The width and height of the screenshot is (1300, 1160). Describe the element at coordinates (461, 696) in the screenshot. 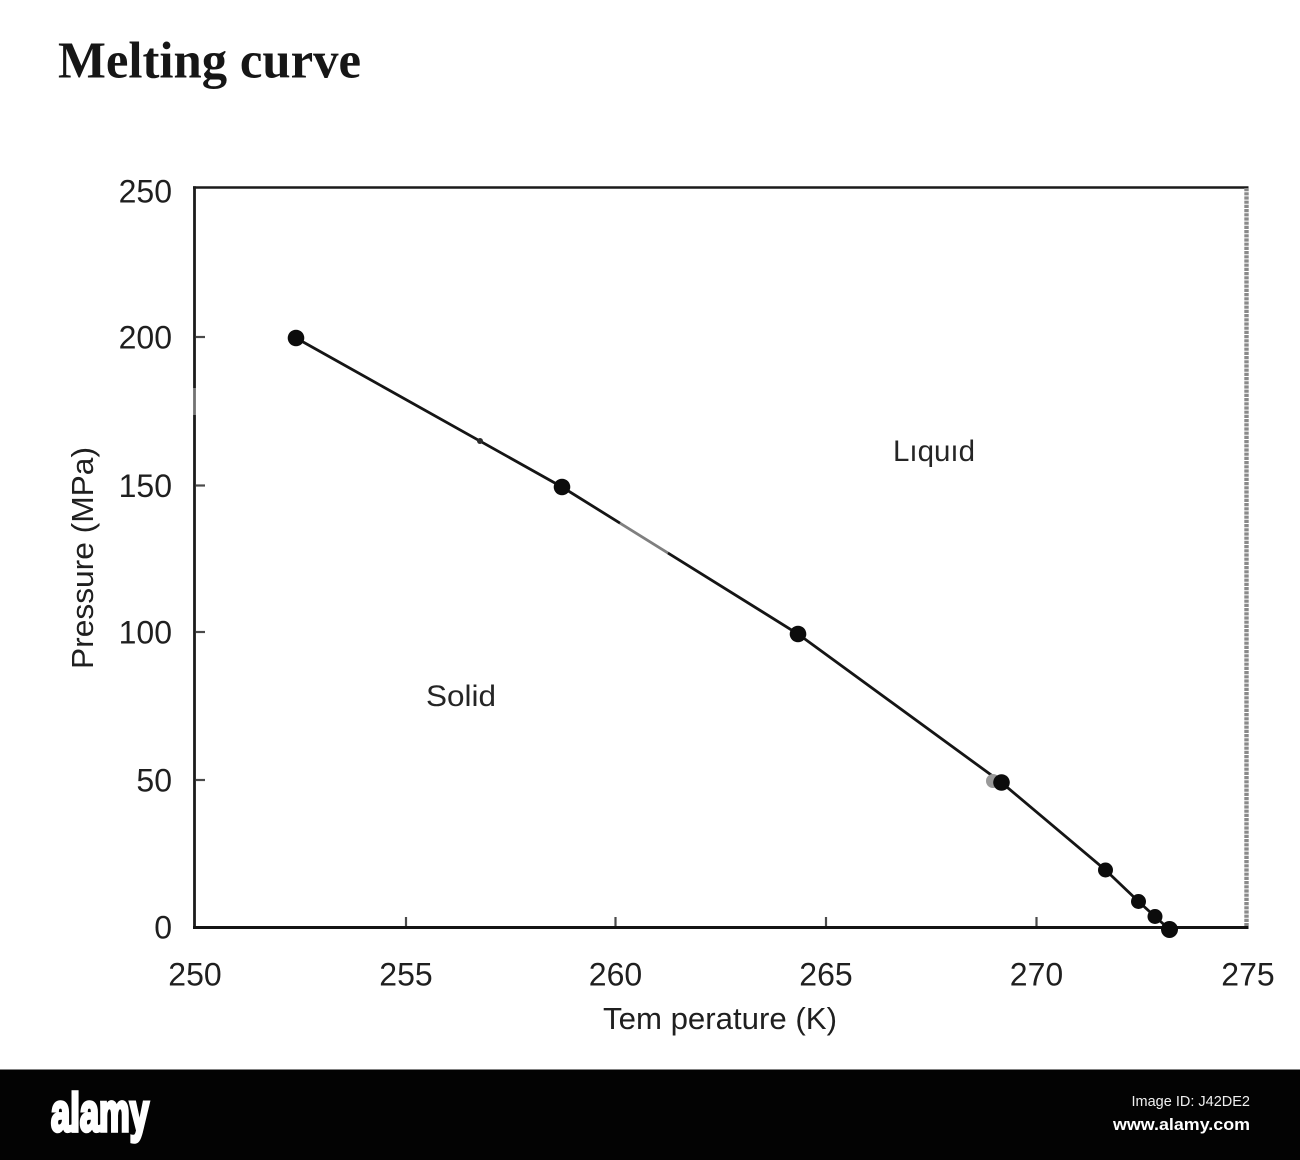

I see `svg-text: Solid` at that location.